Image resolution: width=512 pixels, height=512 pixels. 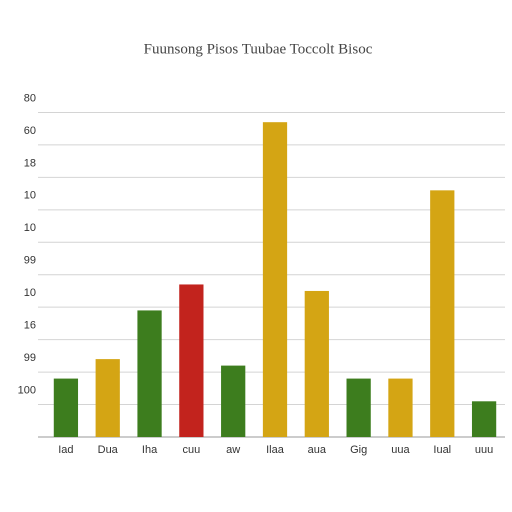 What do you see at coordinates (275, 450) in the screenshot?
I see `x-tick-label: Ilaa` at bounding box center [275, 450].